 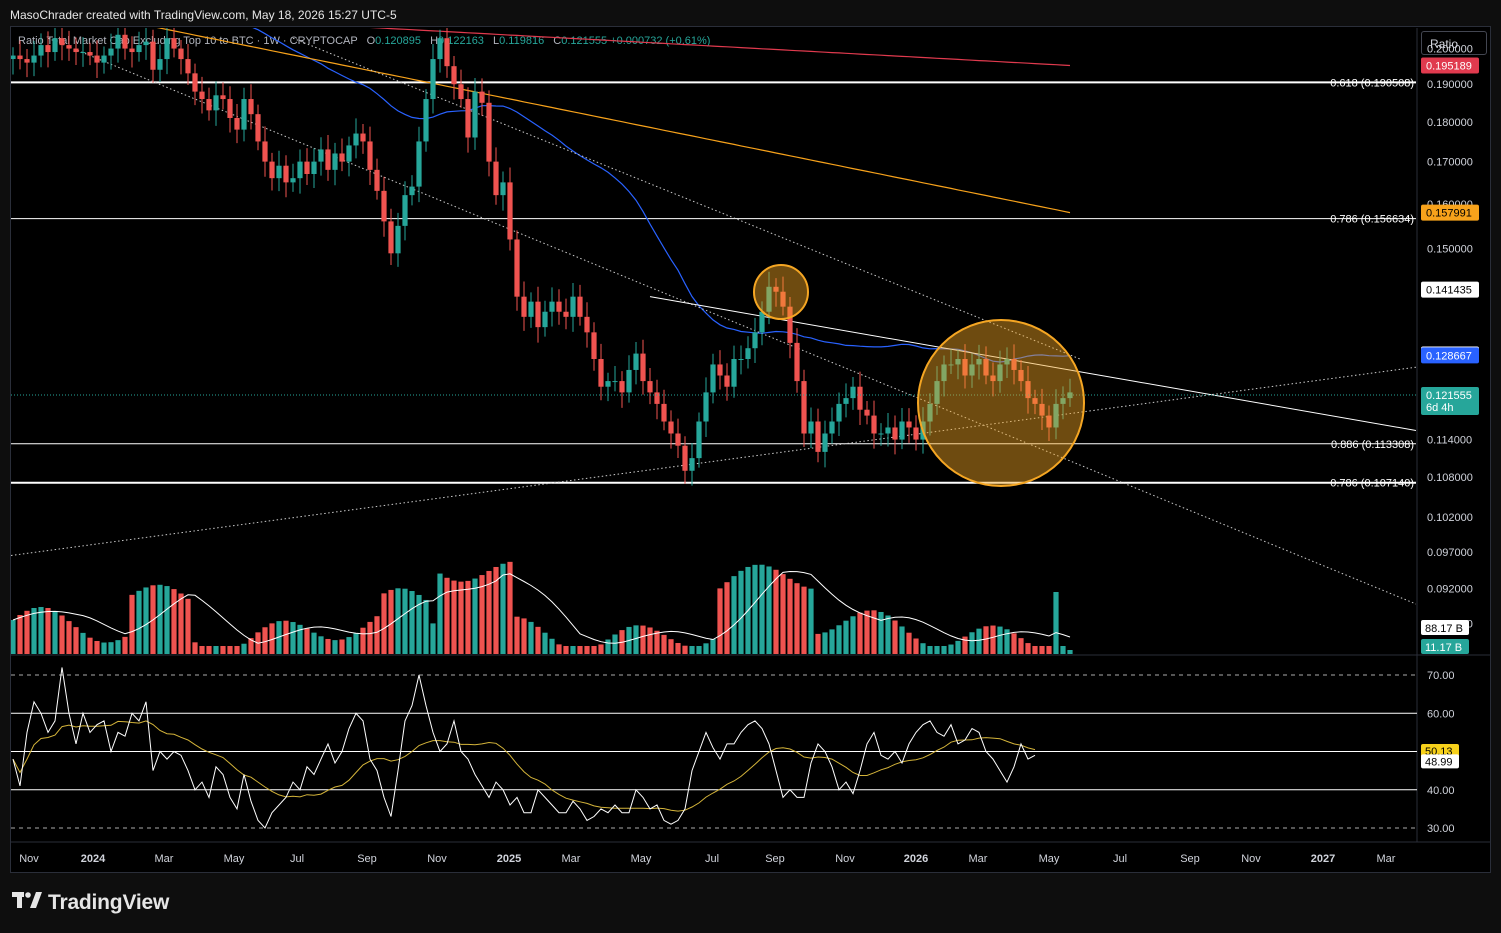 What do you see at coordinates (1450, 163) in the screenshot?
I see `price-tick-label: 0.170000` at bounding box center [1450, 163].